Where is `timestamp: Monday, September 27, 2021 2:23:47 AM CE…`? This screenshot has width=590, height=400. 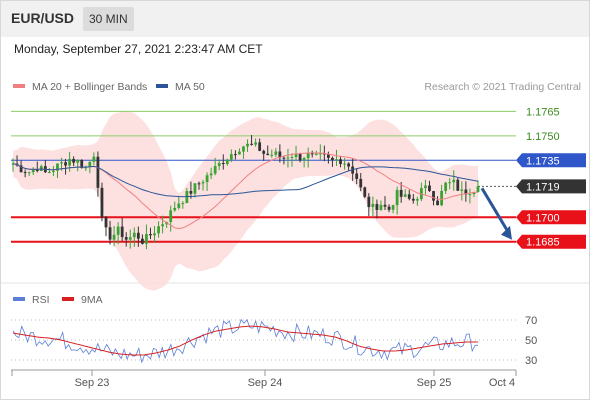 timestamp: Monday, September 27, 2021 2:23:47 AM CE… is located at coordinates (138, 49).